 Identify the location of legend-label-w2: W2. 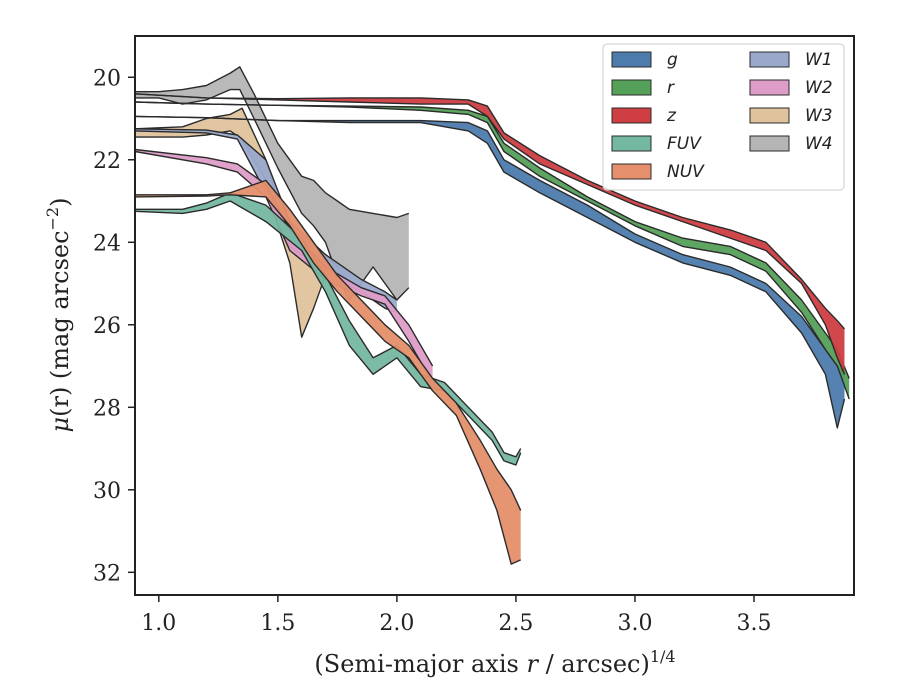
(819, 88).